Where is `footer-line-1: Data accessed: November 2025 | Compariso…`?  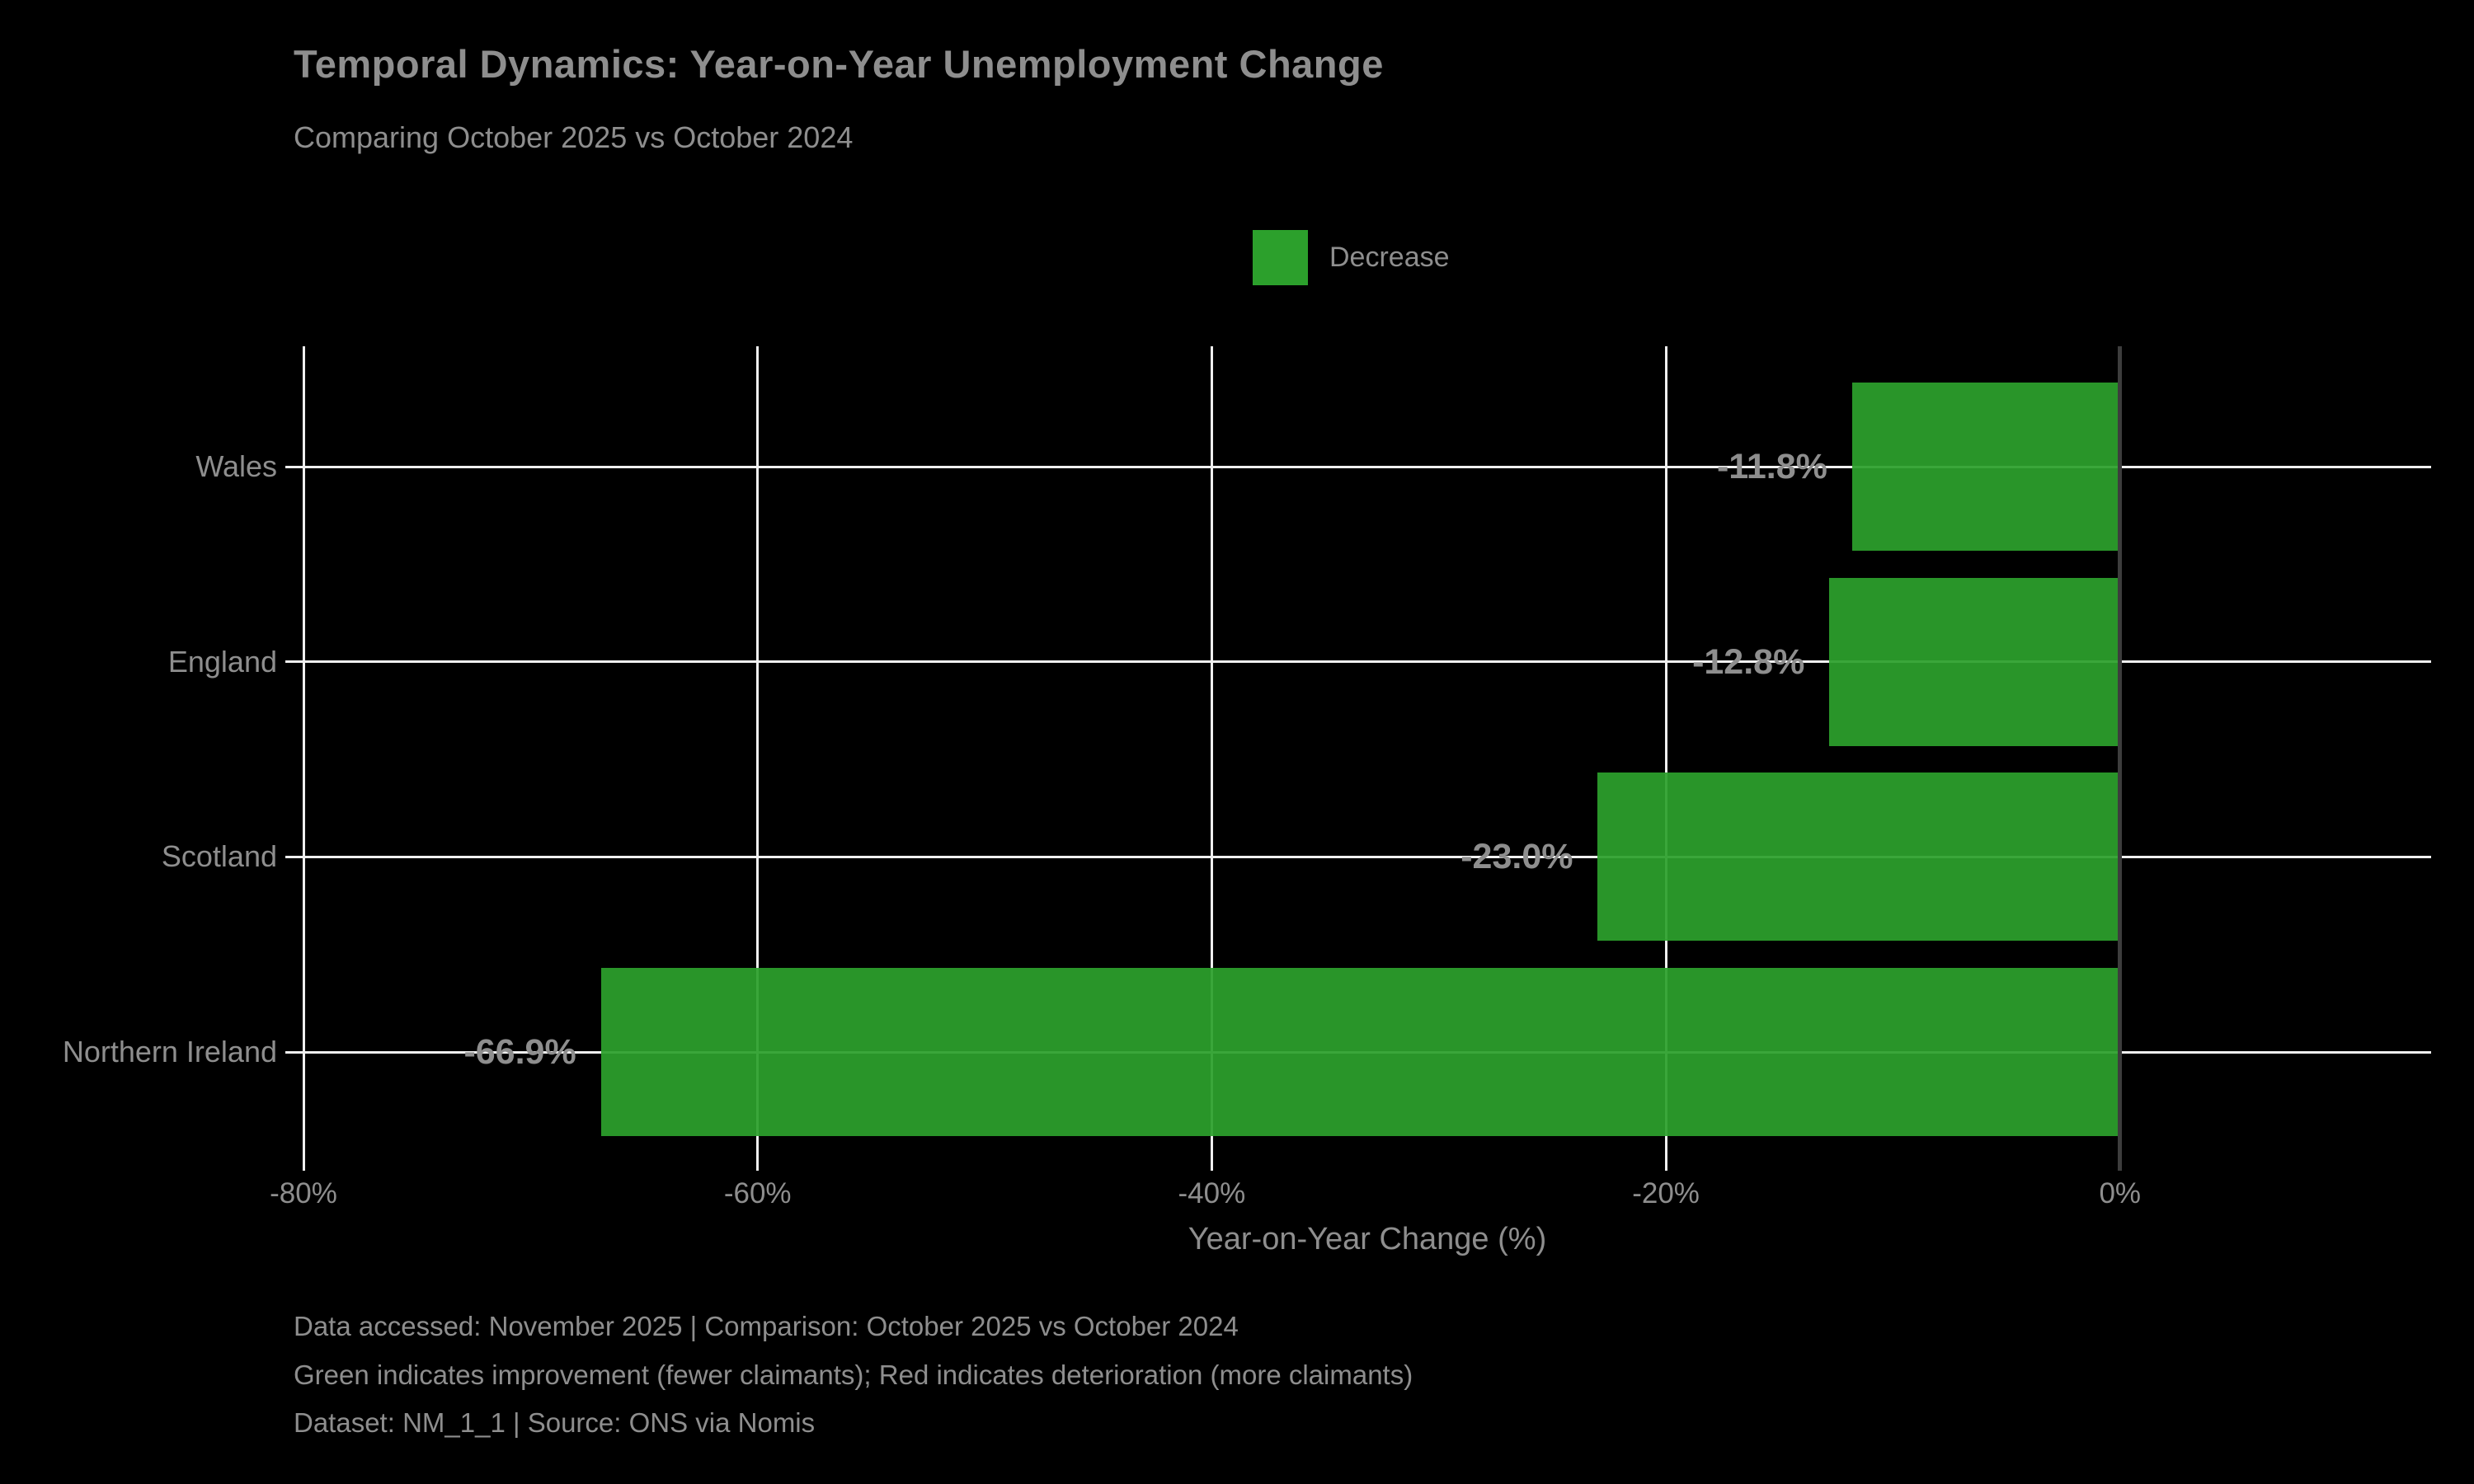
footer-line-1: Data accessed: November 2025 | Compariso… is located at coordinates (766, 1326).